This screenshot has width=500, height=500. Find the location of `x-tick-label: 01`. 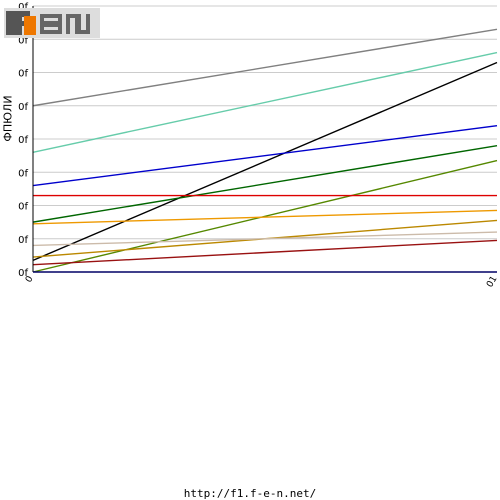

x-tick-label: 01 is located at coordinates (492, 282).